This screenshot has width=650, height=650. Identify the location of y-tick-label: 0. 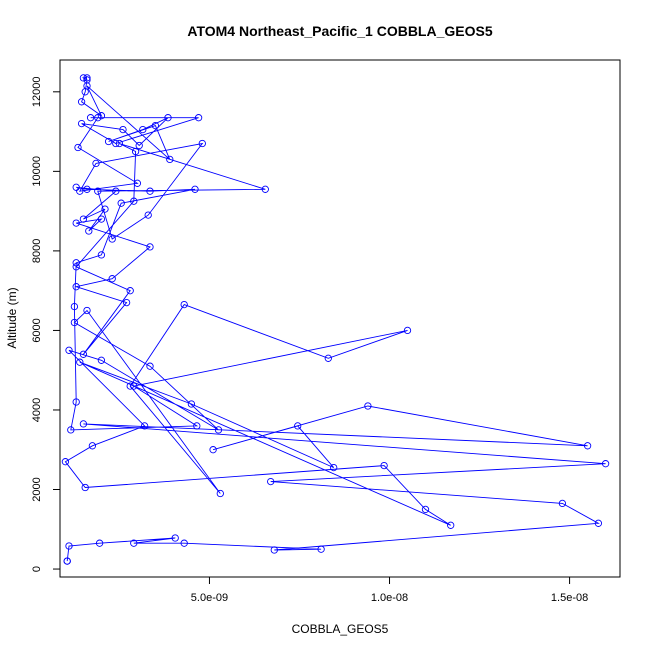
(37, 569).